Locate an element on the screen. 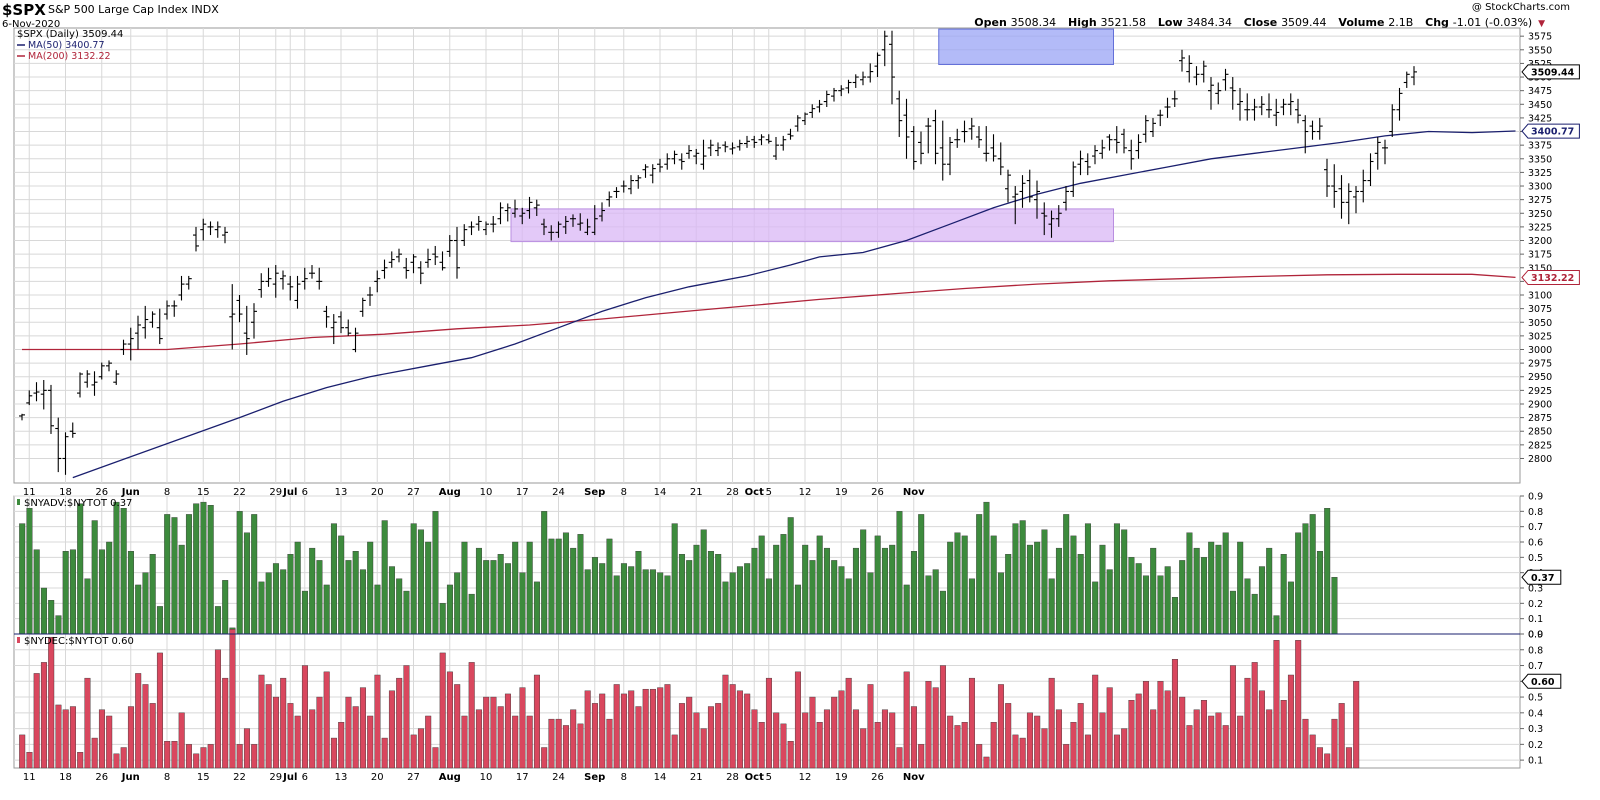 The height and width of the screenshot is (800, 1600). brand-watermark: @ StockCharts.com is located at coordinates (1520, 7).